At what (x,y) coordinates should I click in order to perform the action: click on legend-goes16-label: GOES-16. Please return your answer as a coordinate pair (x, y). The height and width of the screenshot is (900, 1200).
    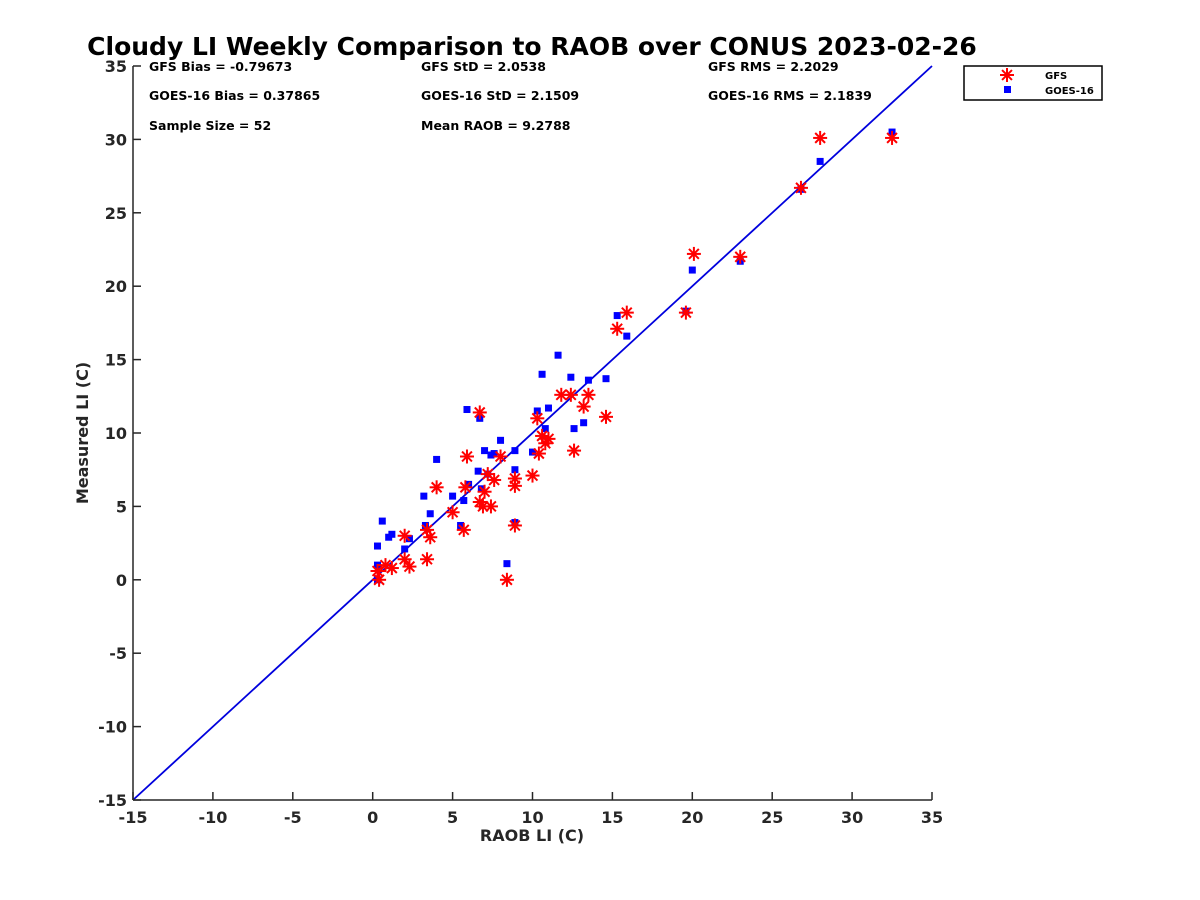
    Looking at the image, I should click on (1069, 91).